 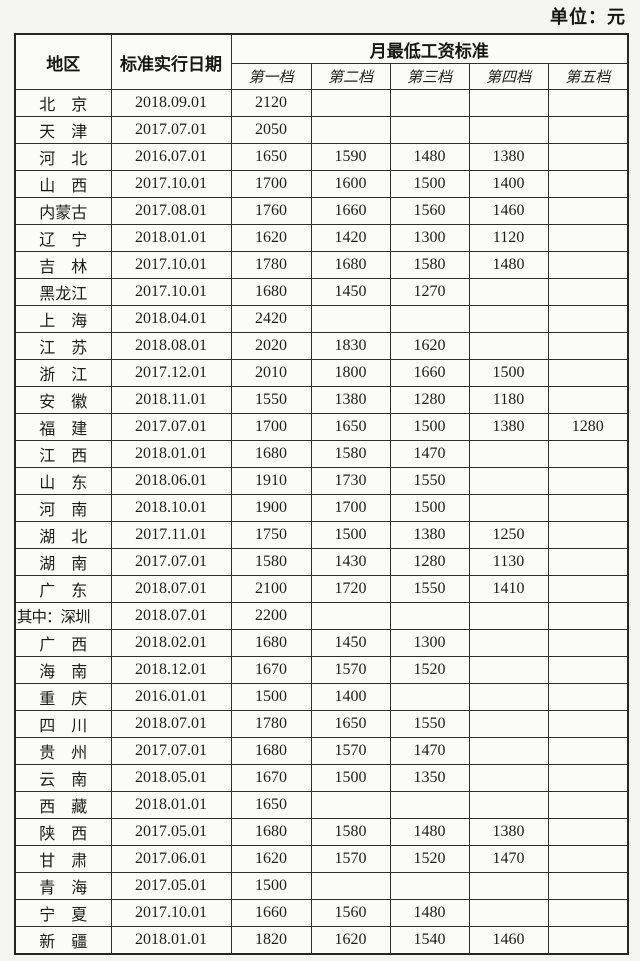 What do you see at coordinates (271, 859) in the screenshot?
I see `tier-1-cell: 1620` at bounding box center [271, 859].